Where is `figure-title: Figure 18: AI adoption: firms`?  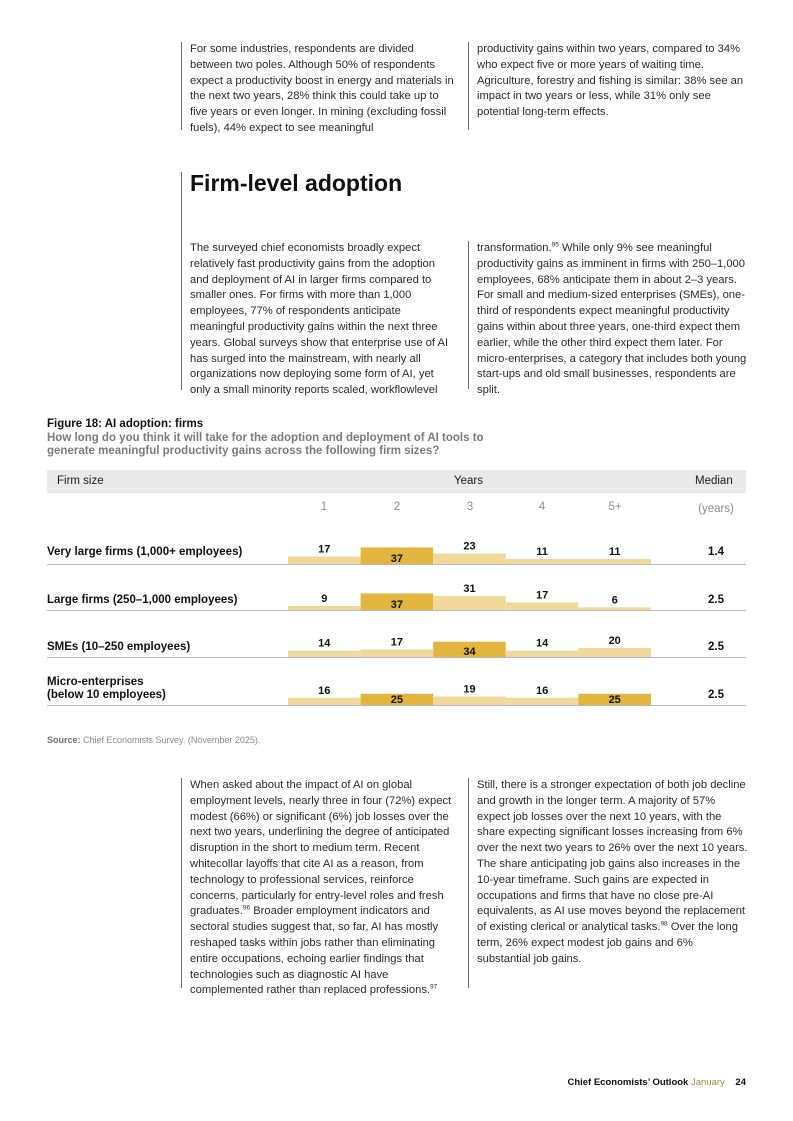 figure-title: Figure 18: AI adoption: firms is located at coordinates (125, 424).